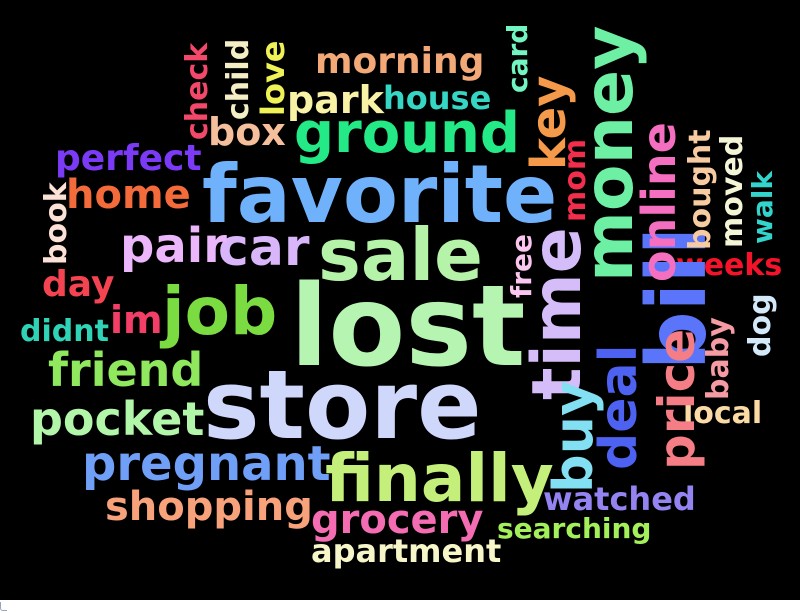 The image size is (800, 613). Describe the element at coordinates (729, 265) in the screenshot. I see `word-weeks: weeks` at that location.